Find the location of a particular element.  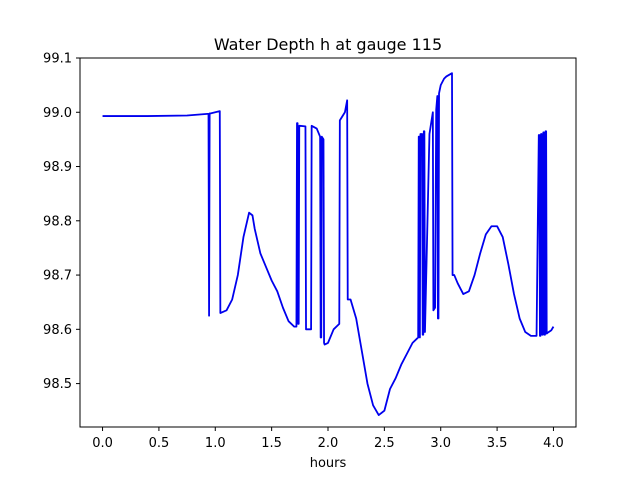

y-tick-label: 98.8 is located at coordinates (57, 221).